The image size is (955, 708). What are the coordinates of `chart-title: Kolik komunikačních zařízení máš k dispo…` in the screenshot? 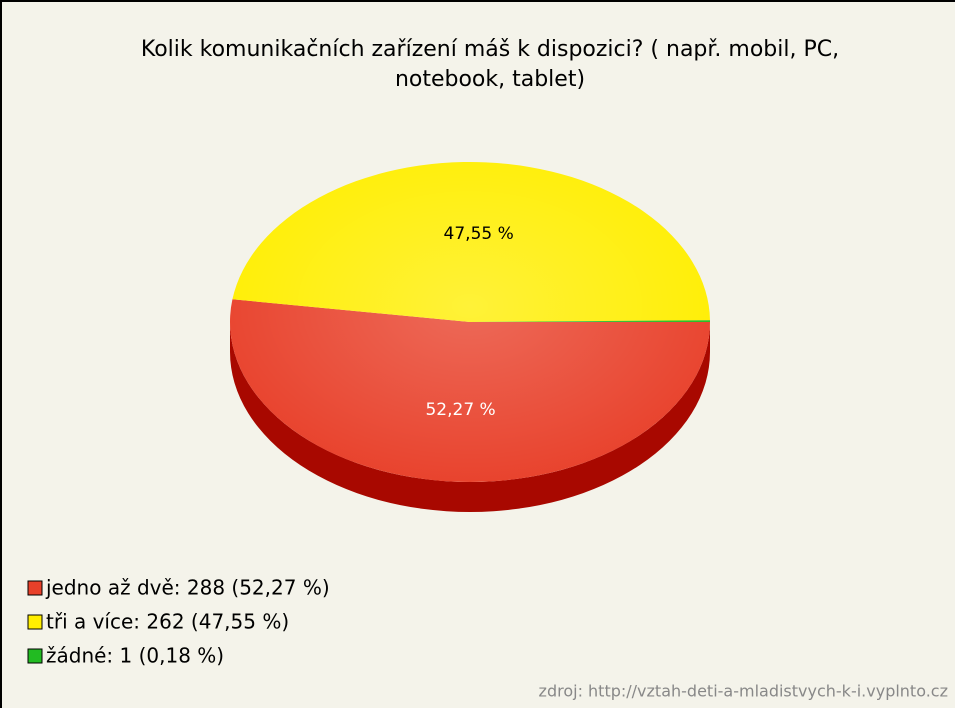 It's located at (490, 49).